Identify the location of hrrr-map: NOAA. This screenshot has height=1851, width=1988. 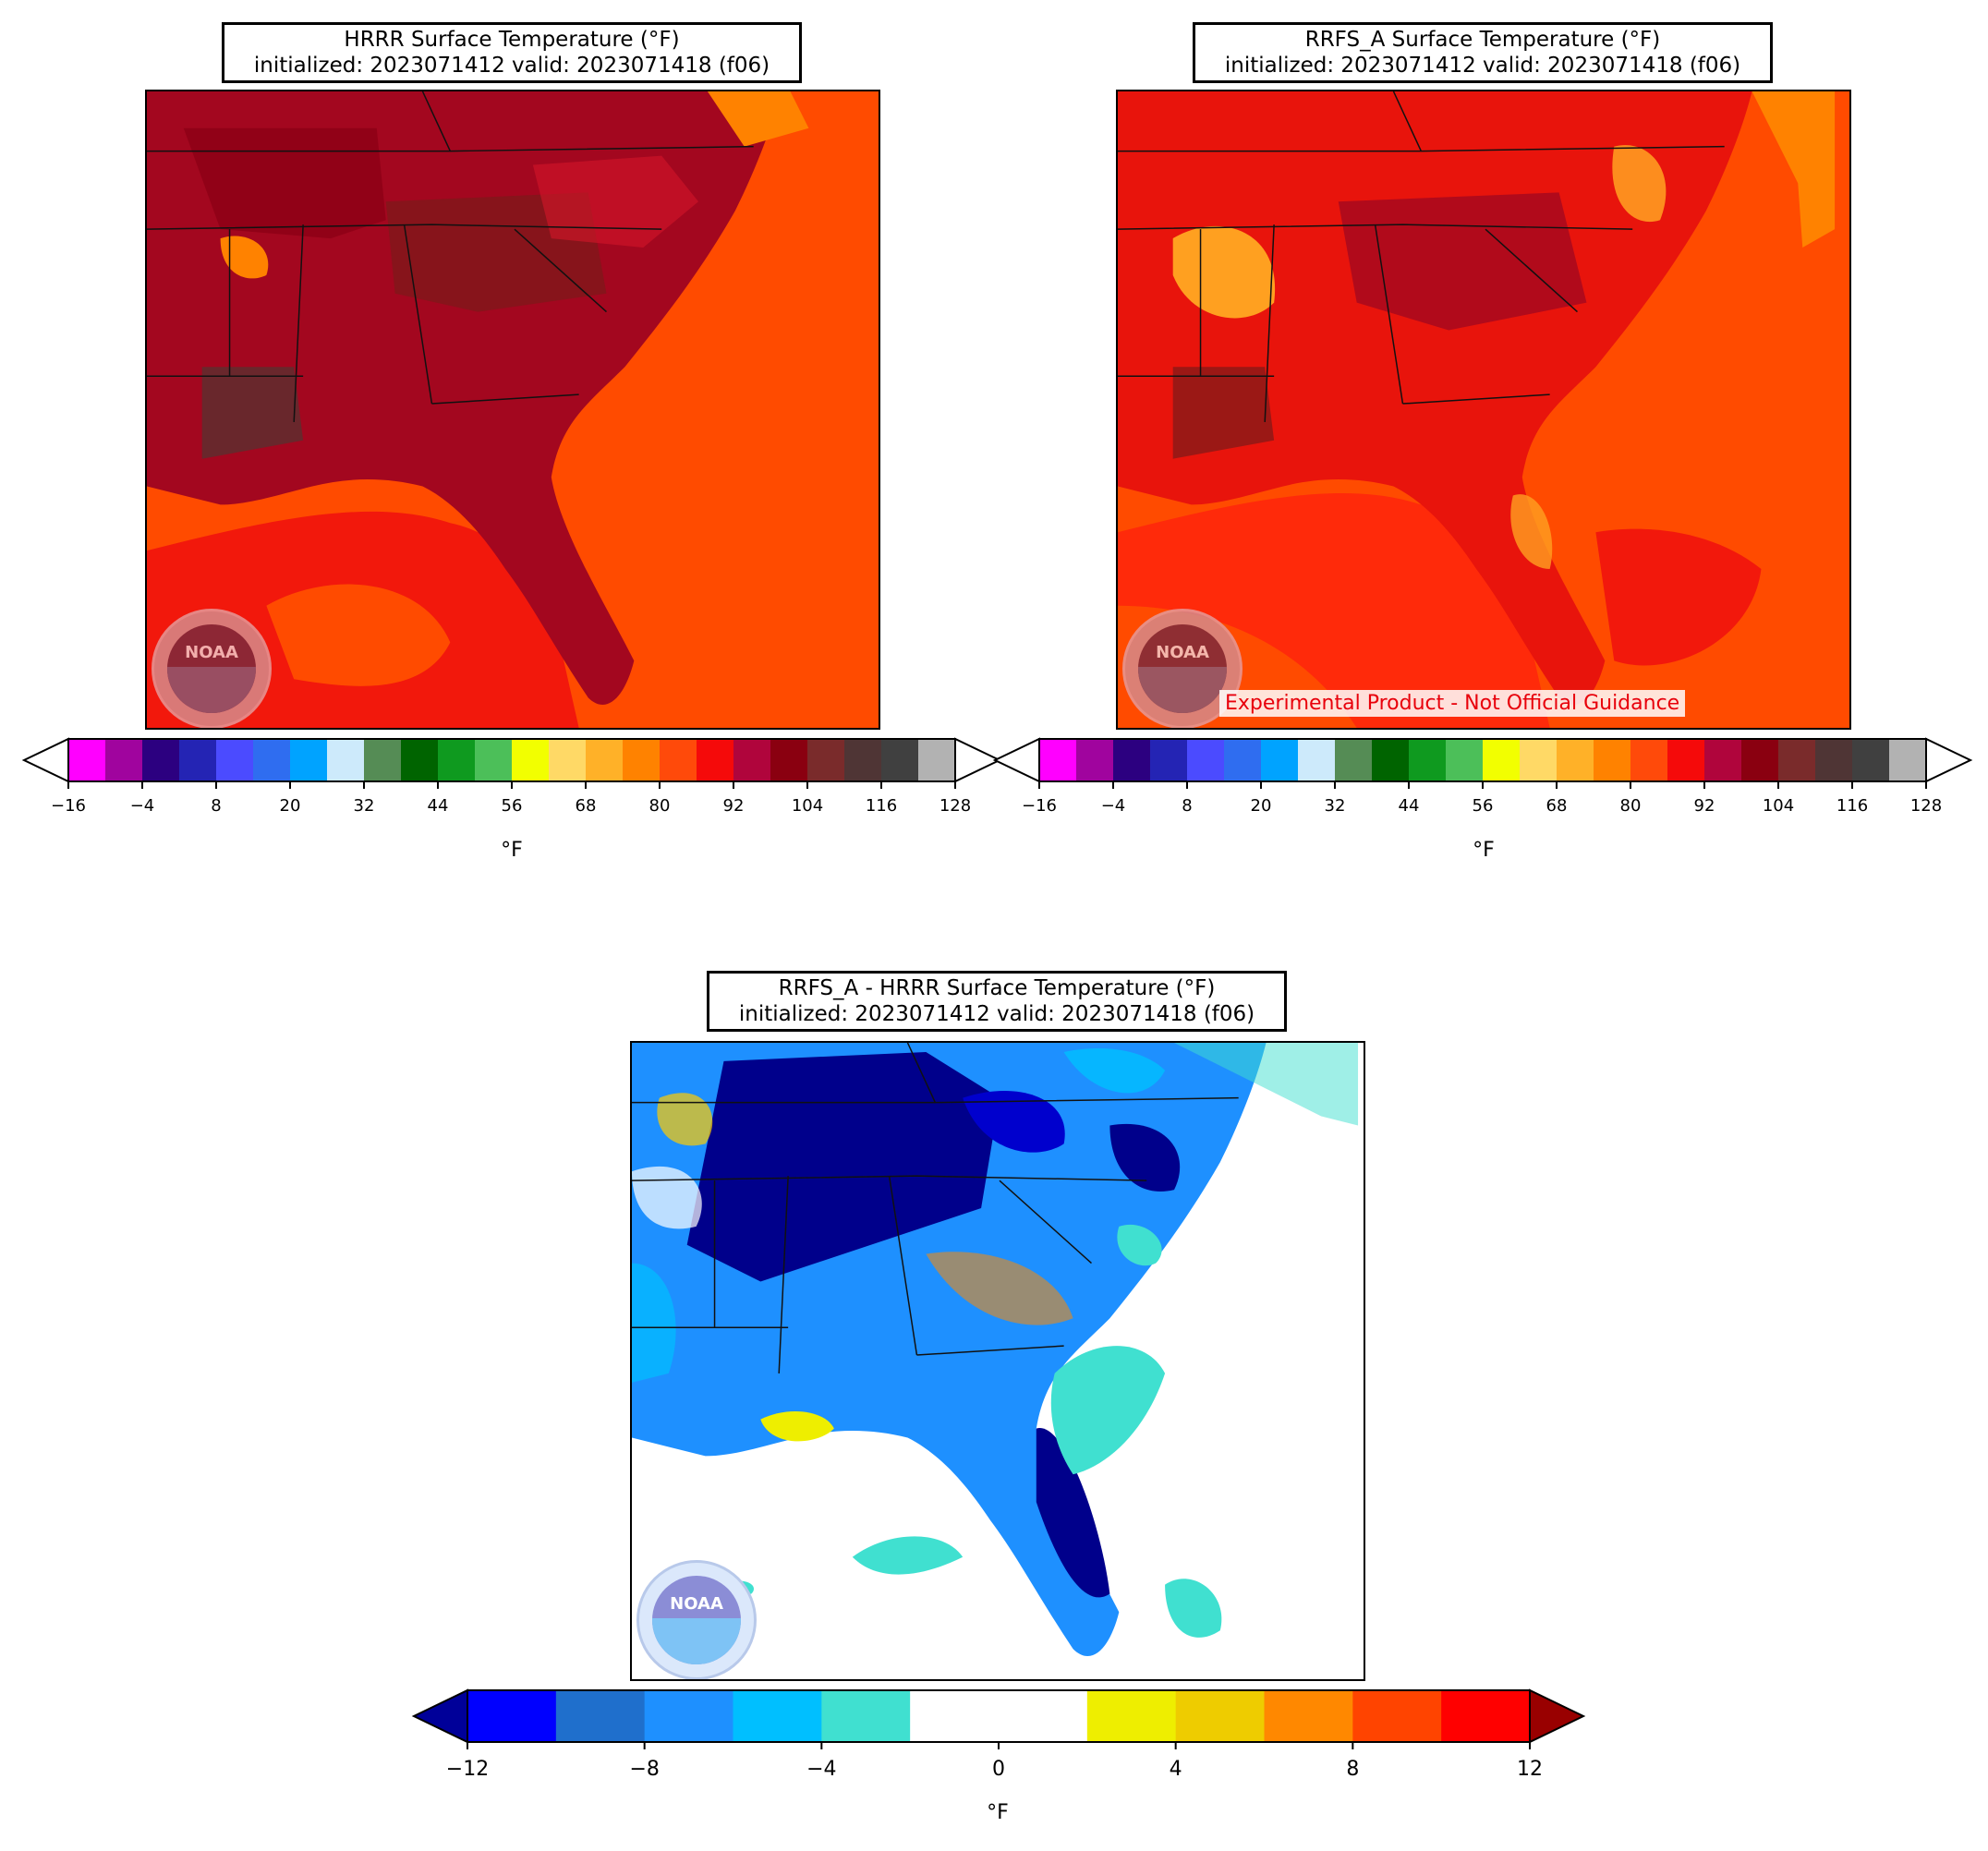
(512, 410).